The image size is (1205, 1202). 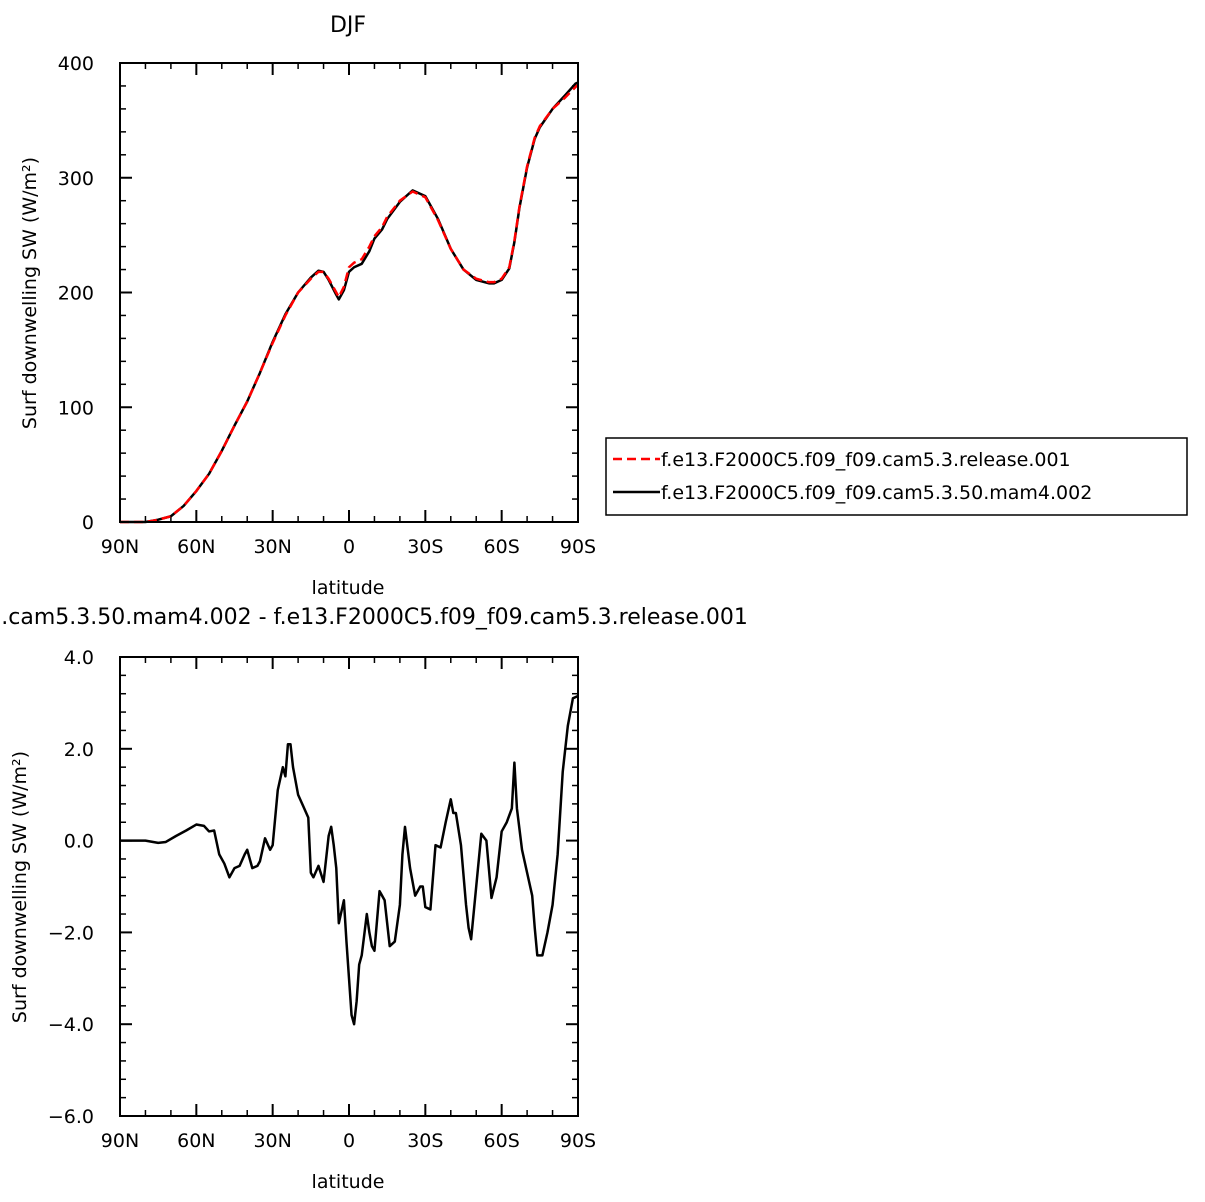 What do you see at coordinates (502, 547) in the screenshot?
I see `top-x-tick-label: 60S` at bounding box center [502, 547].